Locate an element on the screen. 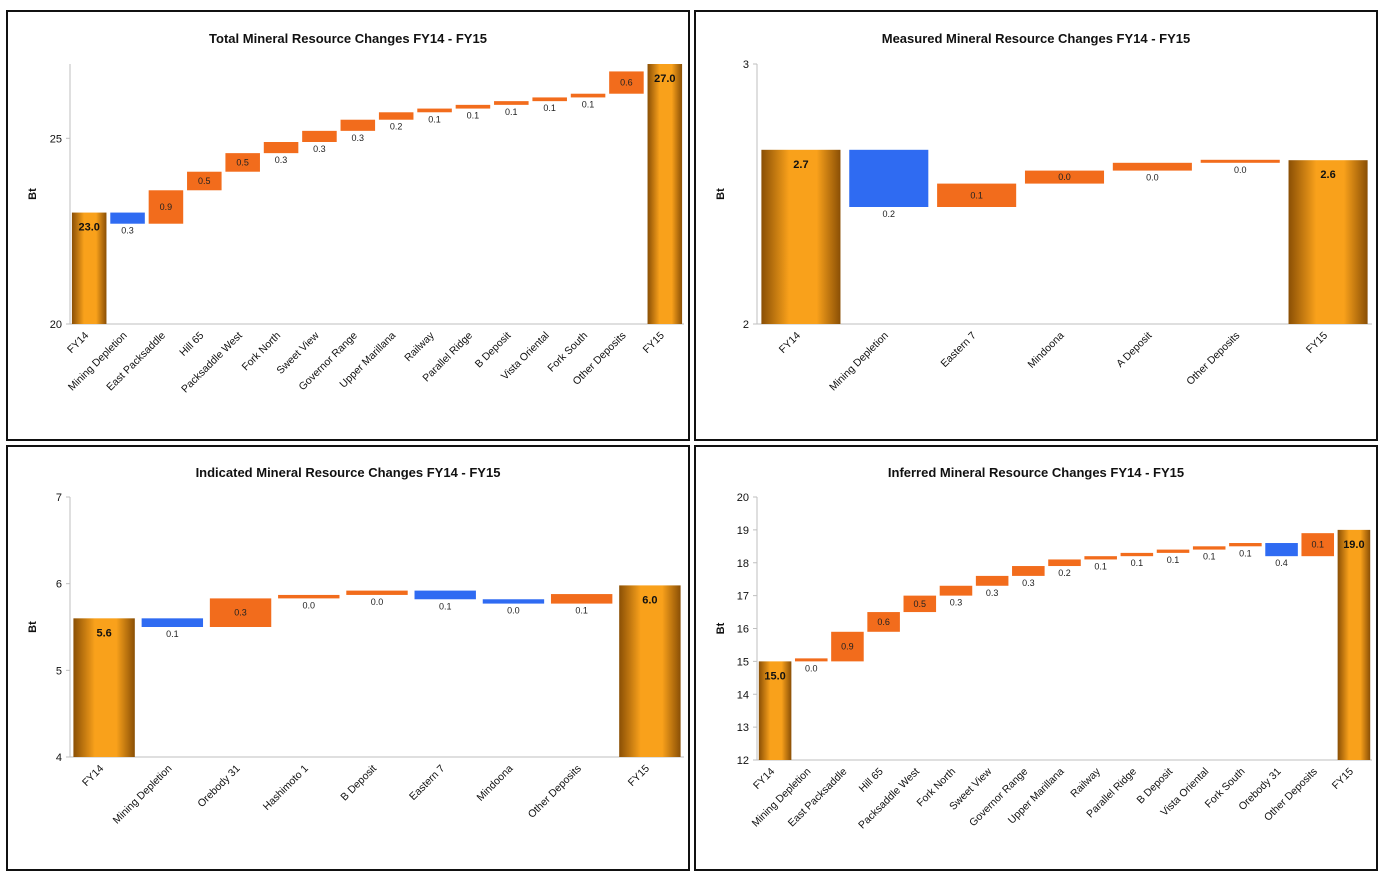 The height and width of the screenshot is (871, 1384). x-category-label: Mining Depletion is located at coordinates (143, 795).